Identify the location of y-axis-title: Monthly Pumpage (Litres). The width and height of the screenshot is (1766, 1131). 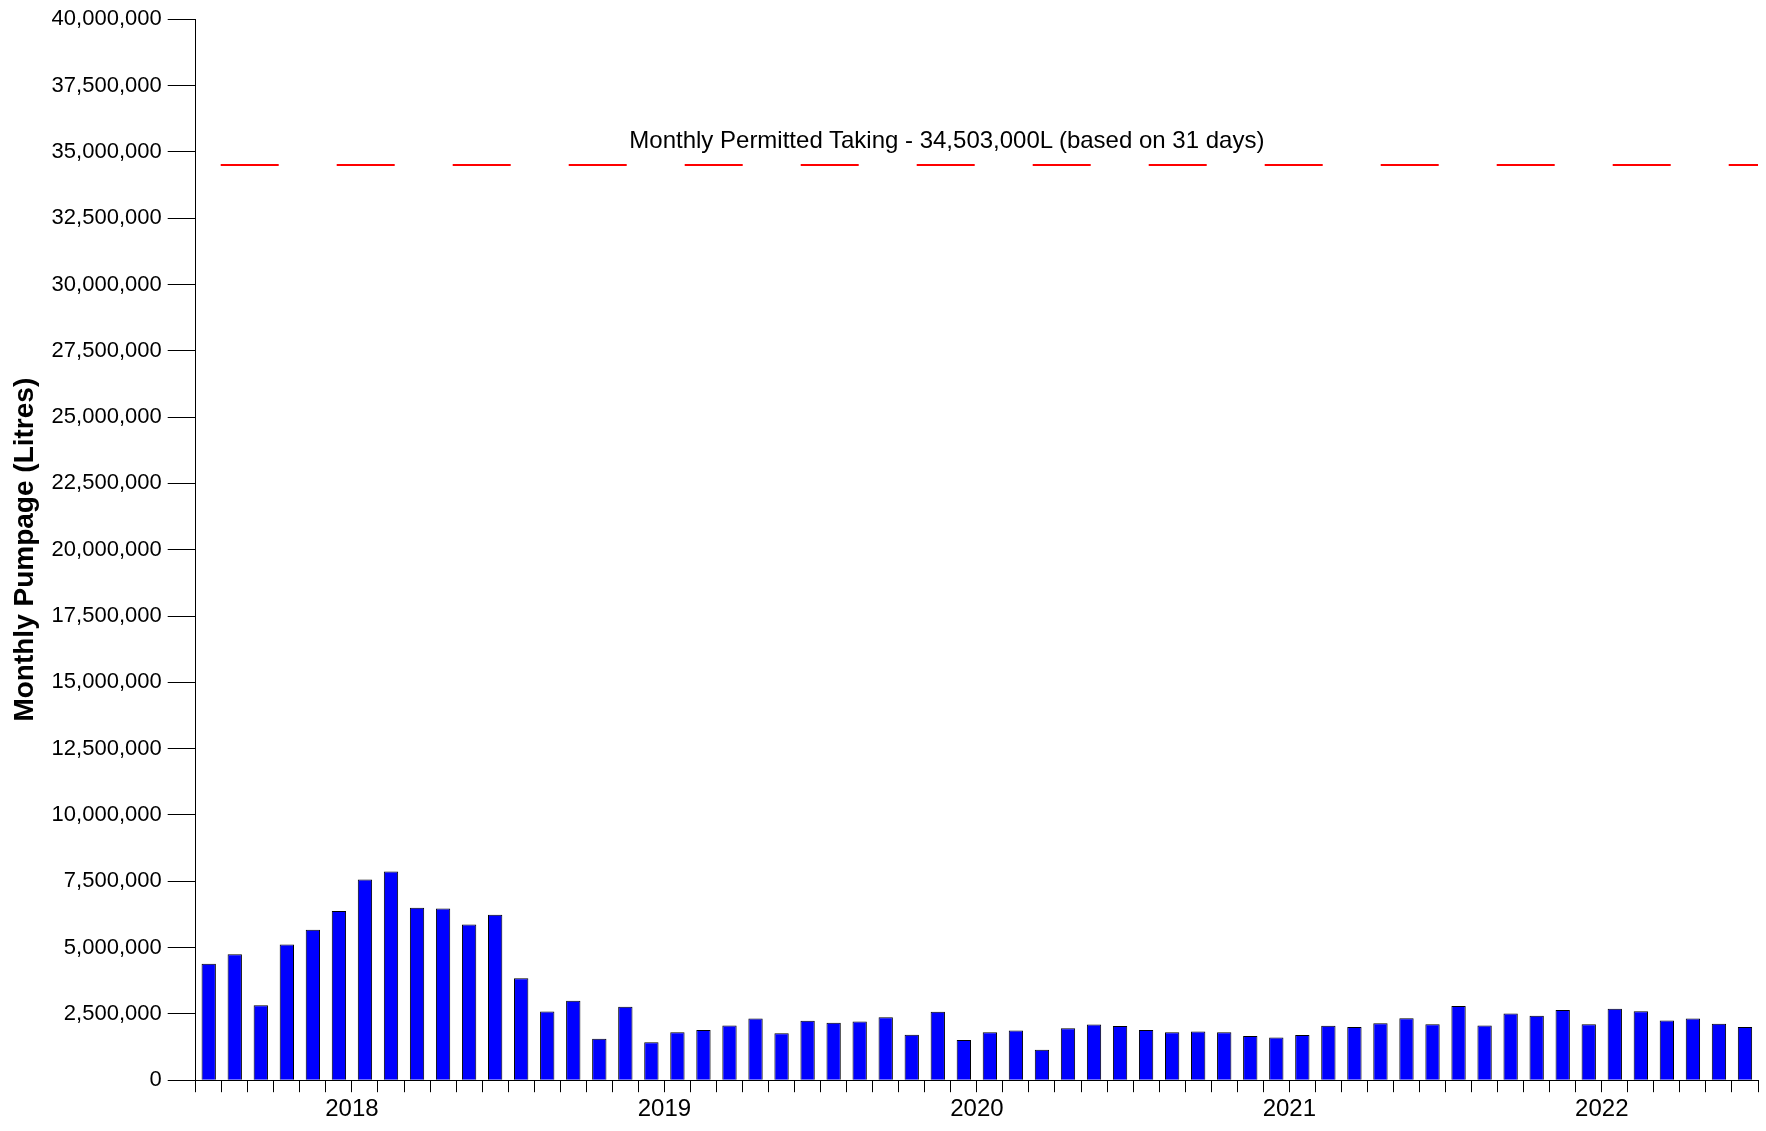
(23, 549).